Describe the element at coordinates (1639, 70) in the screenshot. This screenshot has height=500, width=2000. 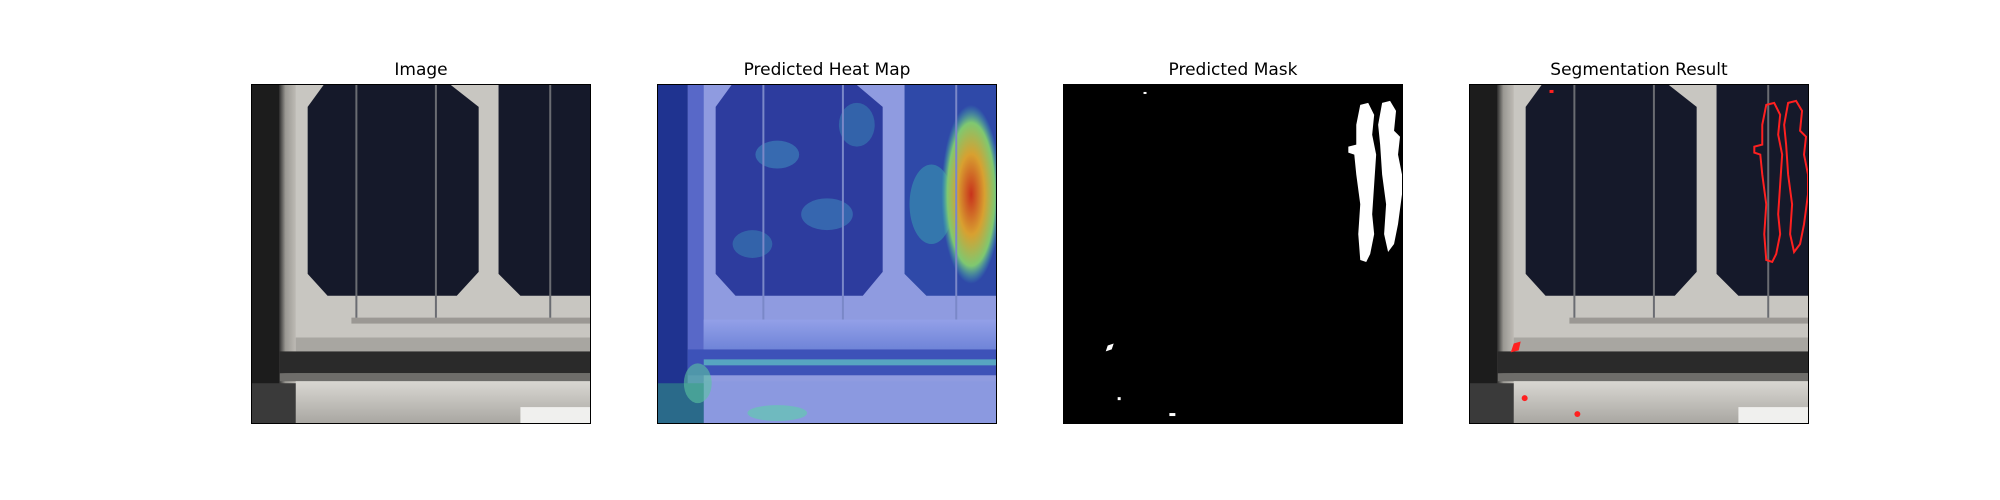
I see `panel-title-segmentation: Segmentation Result` at that location.